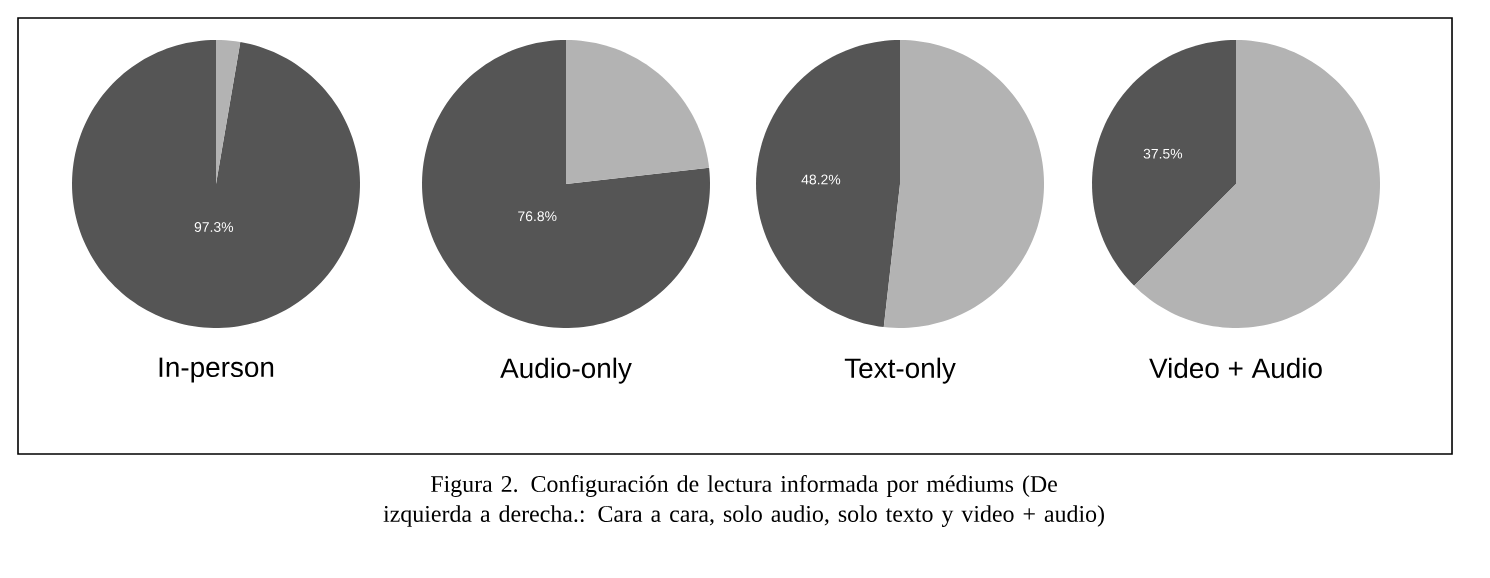 Image resolution: width=1490 pixels, height=578 pixels. Describe the element at coordinates (216, 370) in the screenshot. I see `text: In-person` at that location.